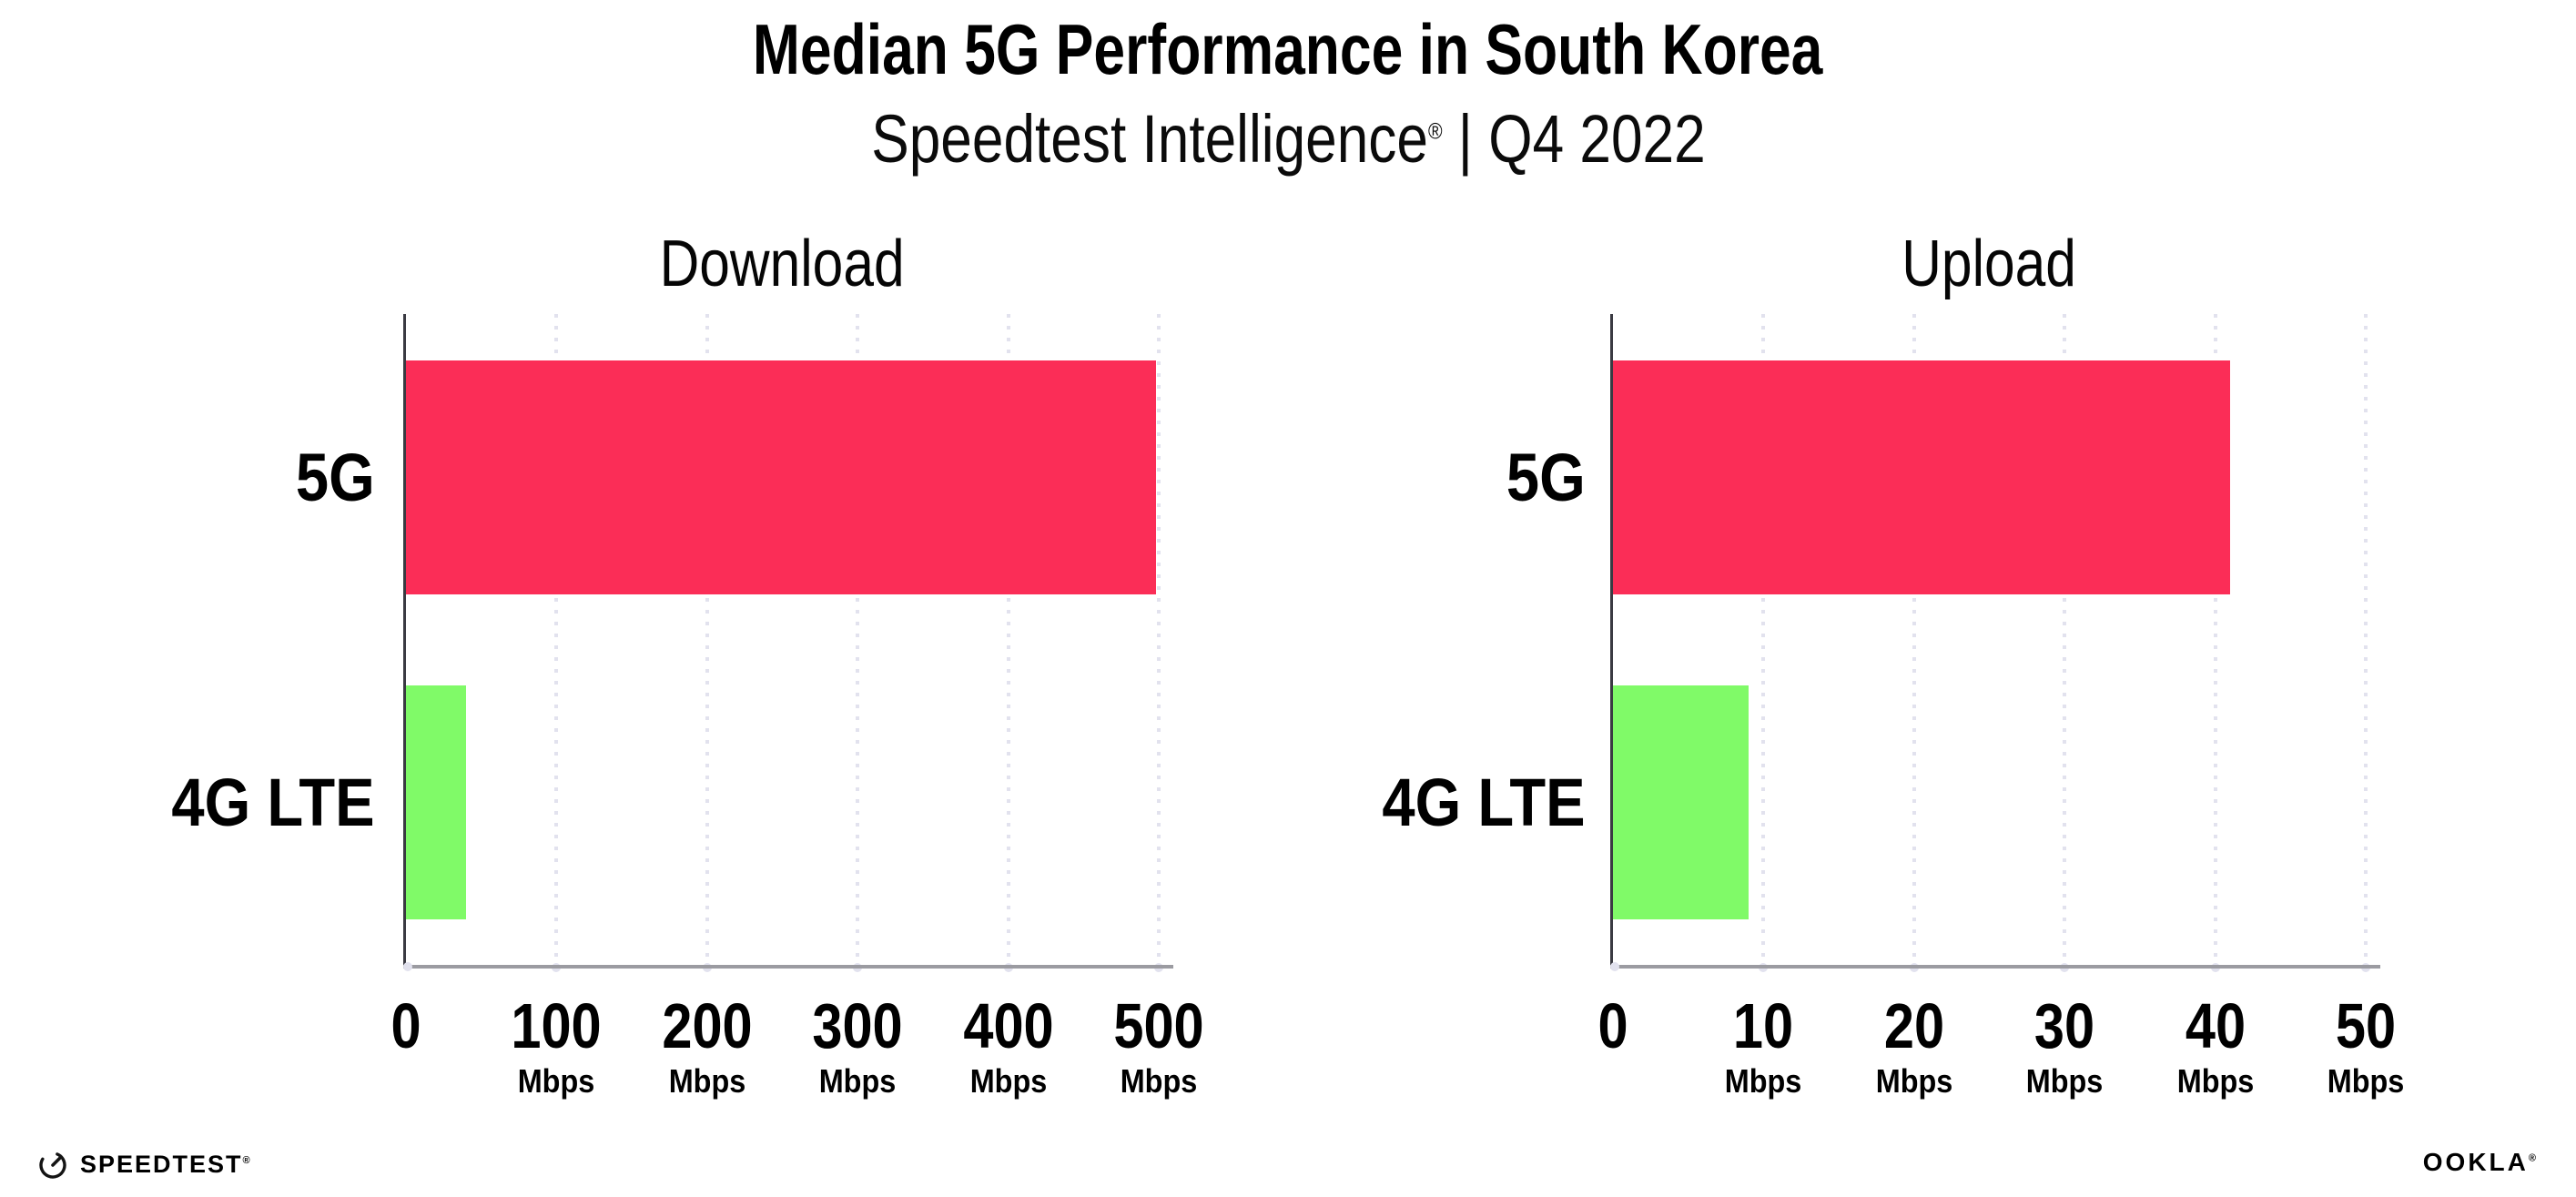  I want to click on page-title-text: Median 5G Performance in South Korea, so click(1288, 49).